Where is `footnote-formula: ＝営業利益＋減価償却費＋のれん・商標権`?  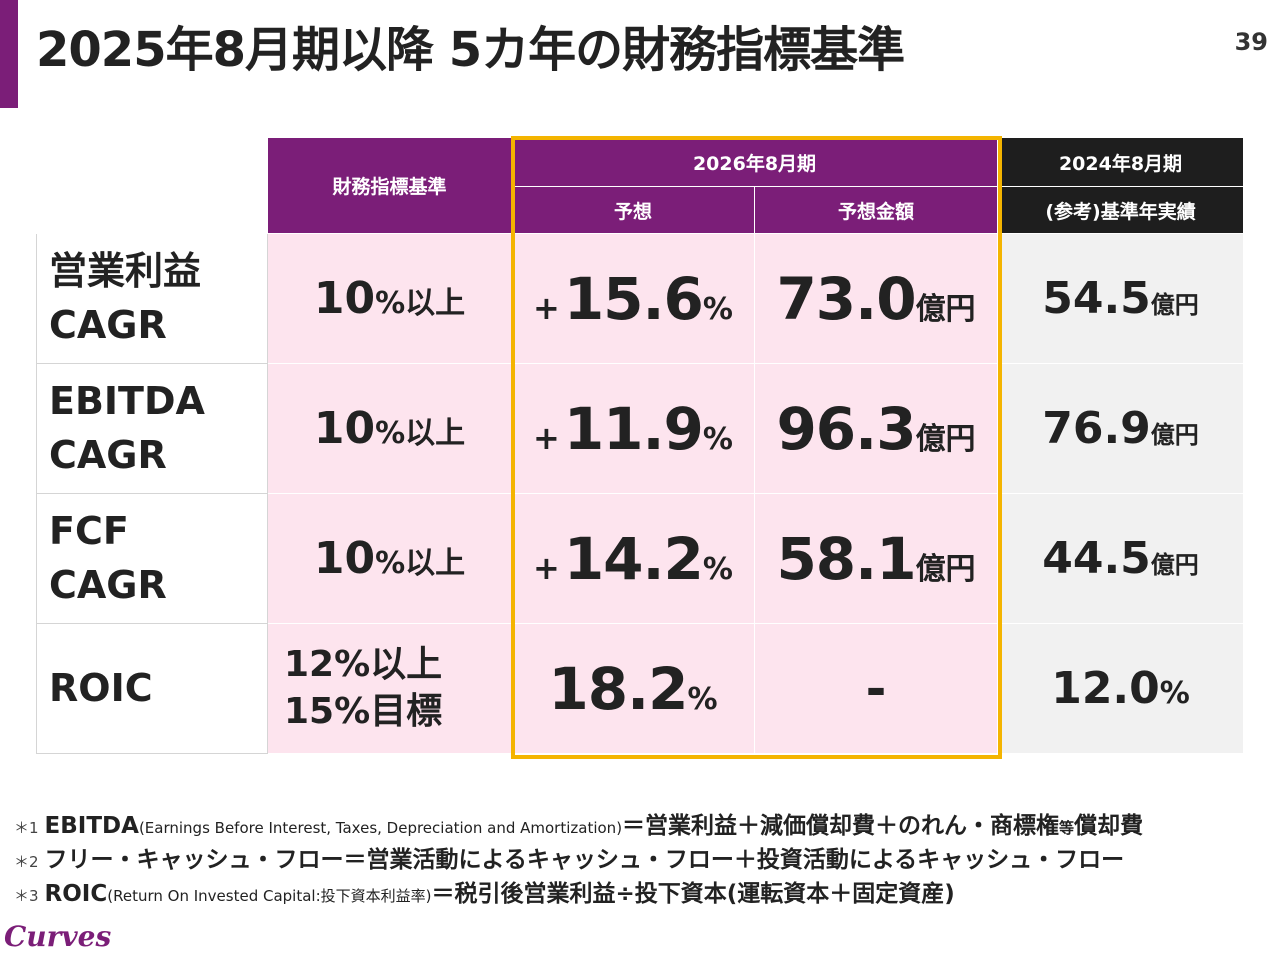 footnote-formula: ＝営業利益＋減価償却費＋のれん・商標権 is located at coordinates (841, 826).